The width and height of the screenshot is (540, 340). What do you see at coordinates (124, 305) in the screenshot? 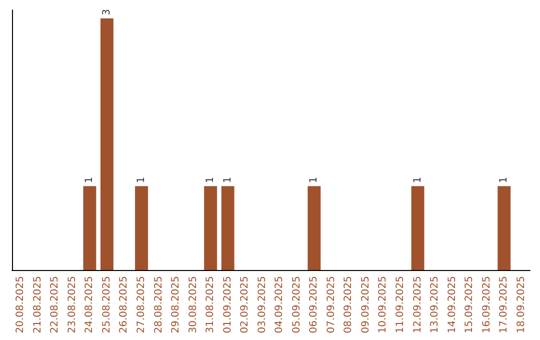
I see `x-tick-label: 26.08.2025` at bounding box center [124, 305].